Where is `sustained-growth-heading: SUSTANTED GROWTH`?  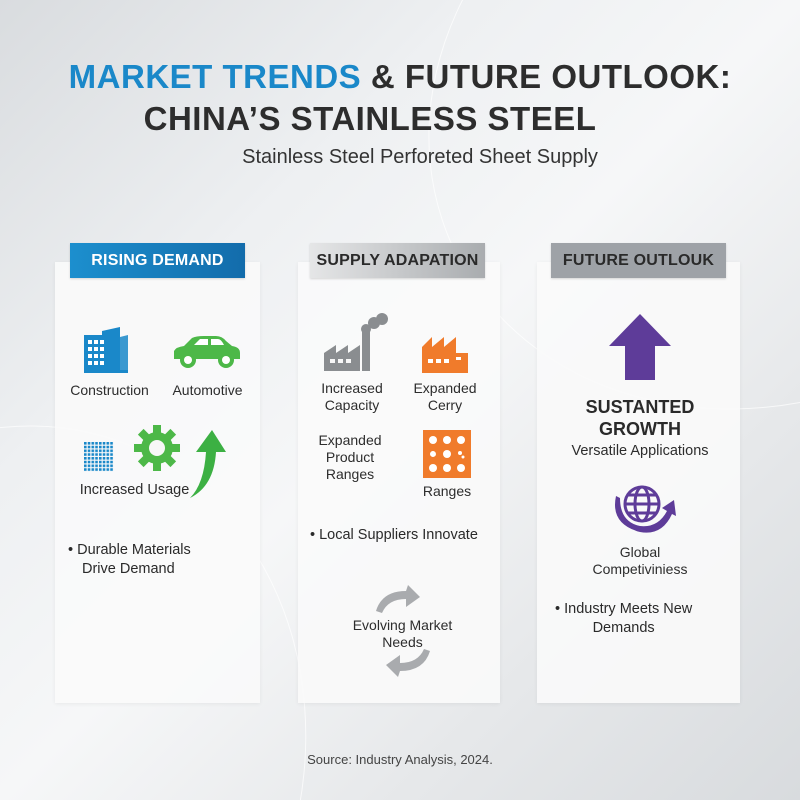
sustained-growth-heading: SUSTANTED GROWTH is located at coordinates (640, 418).